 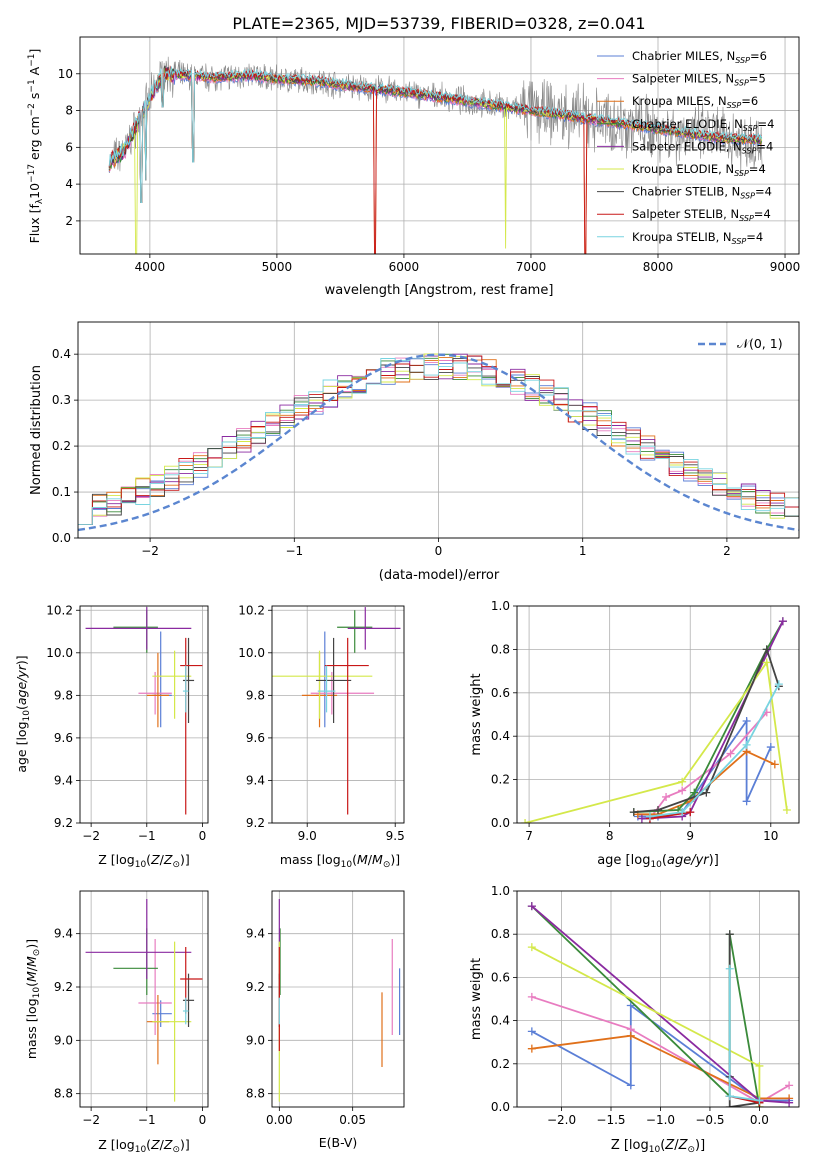 What do you see at coordinates (658, 861) in the screenshot?
I see `x-axis-label: age [log10(age/yr)]` at bounding box center [658, 861].